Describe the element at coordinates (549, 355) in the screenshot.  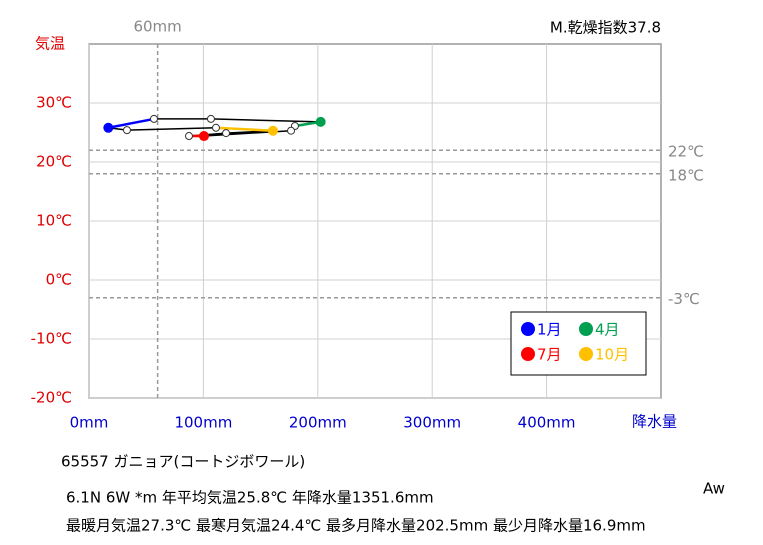
I see `legend-label: 7月` at that location.